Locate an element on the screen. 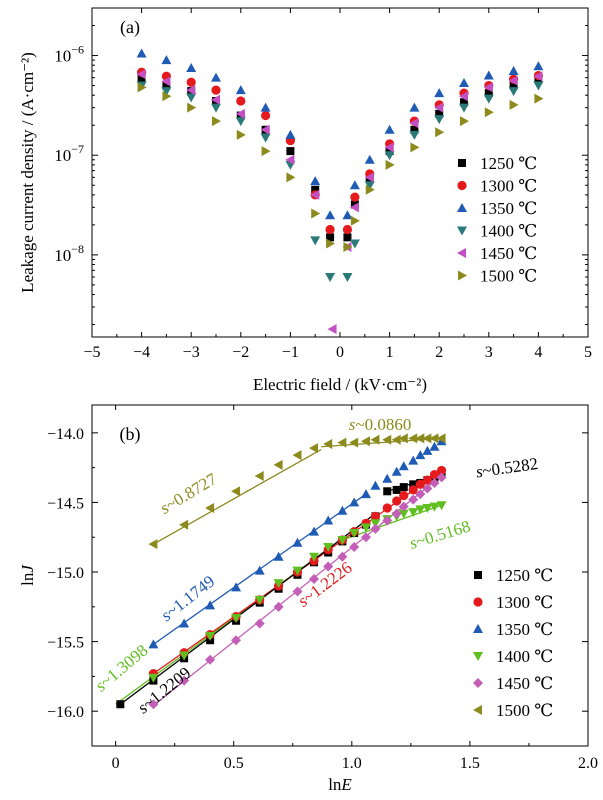  x-tick-label: 0 is located at coordinates (340, 352).